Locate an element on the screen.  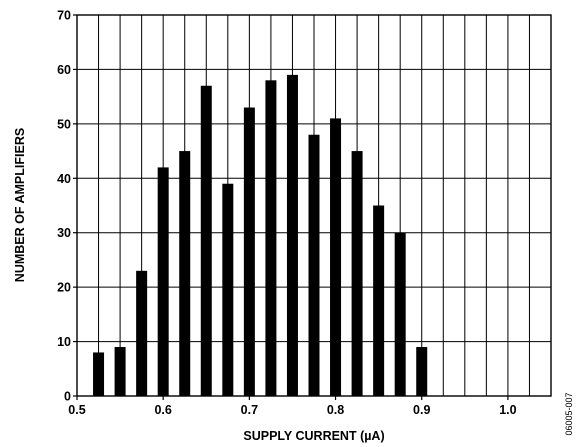
y-tick-label: 30 is located at coordinates (64, 233).